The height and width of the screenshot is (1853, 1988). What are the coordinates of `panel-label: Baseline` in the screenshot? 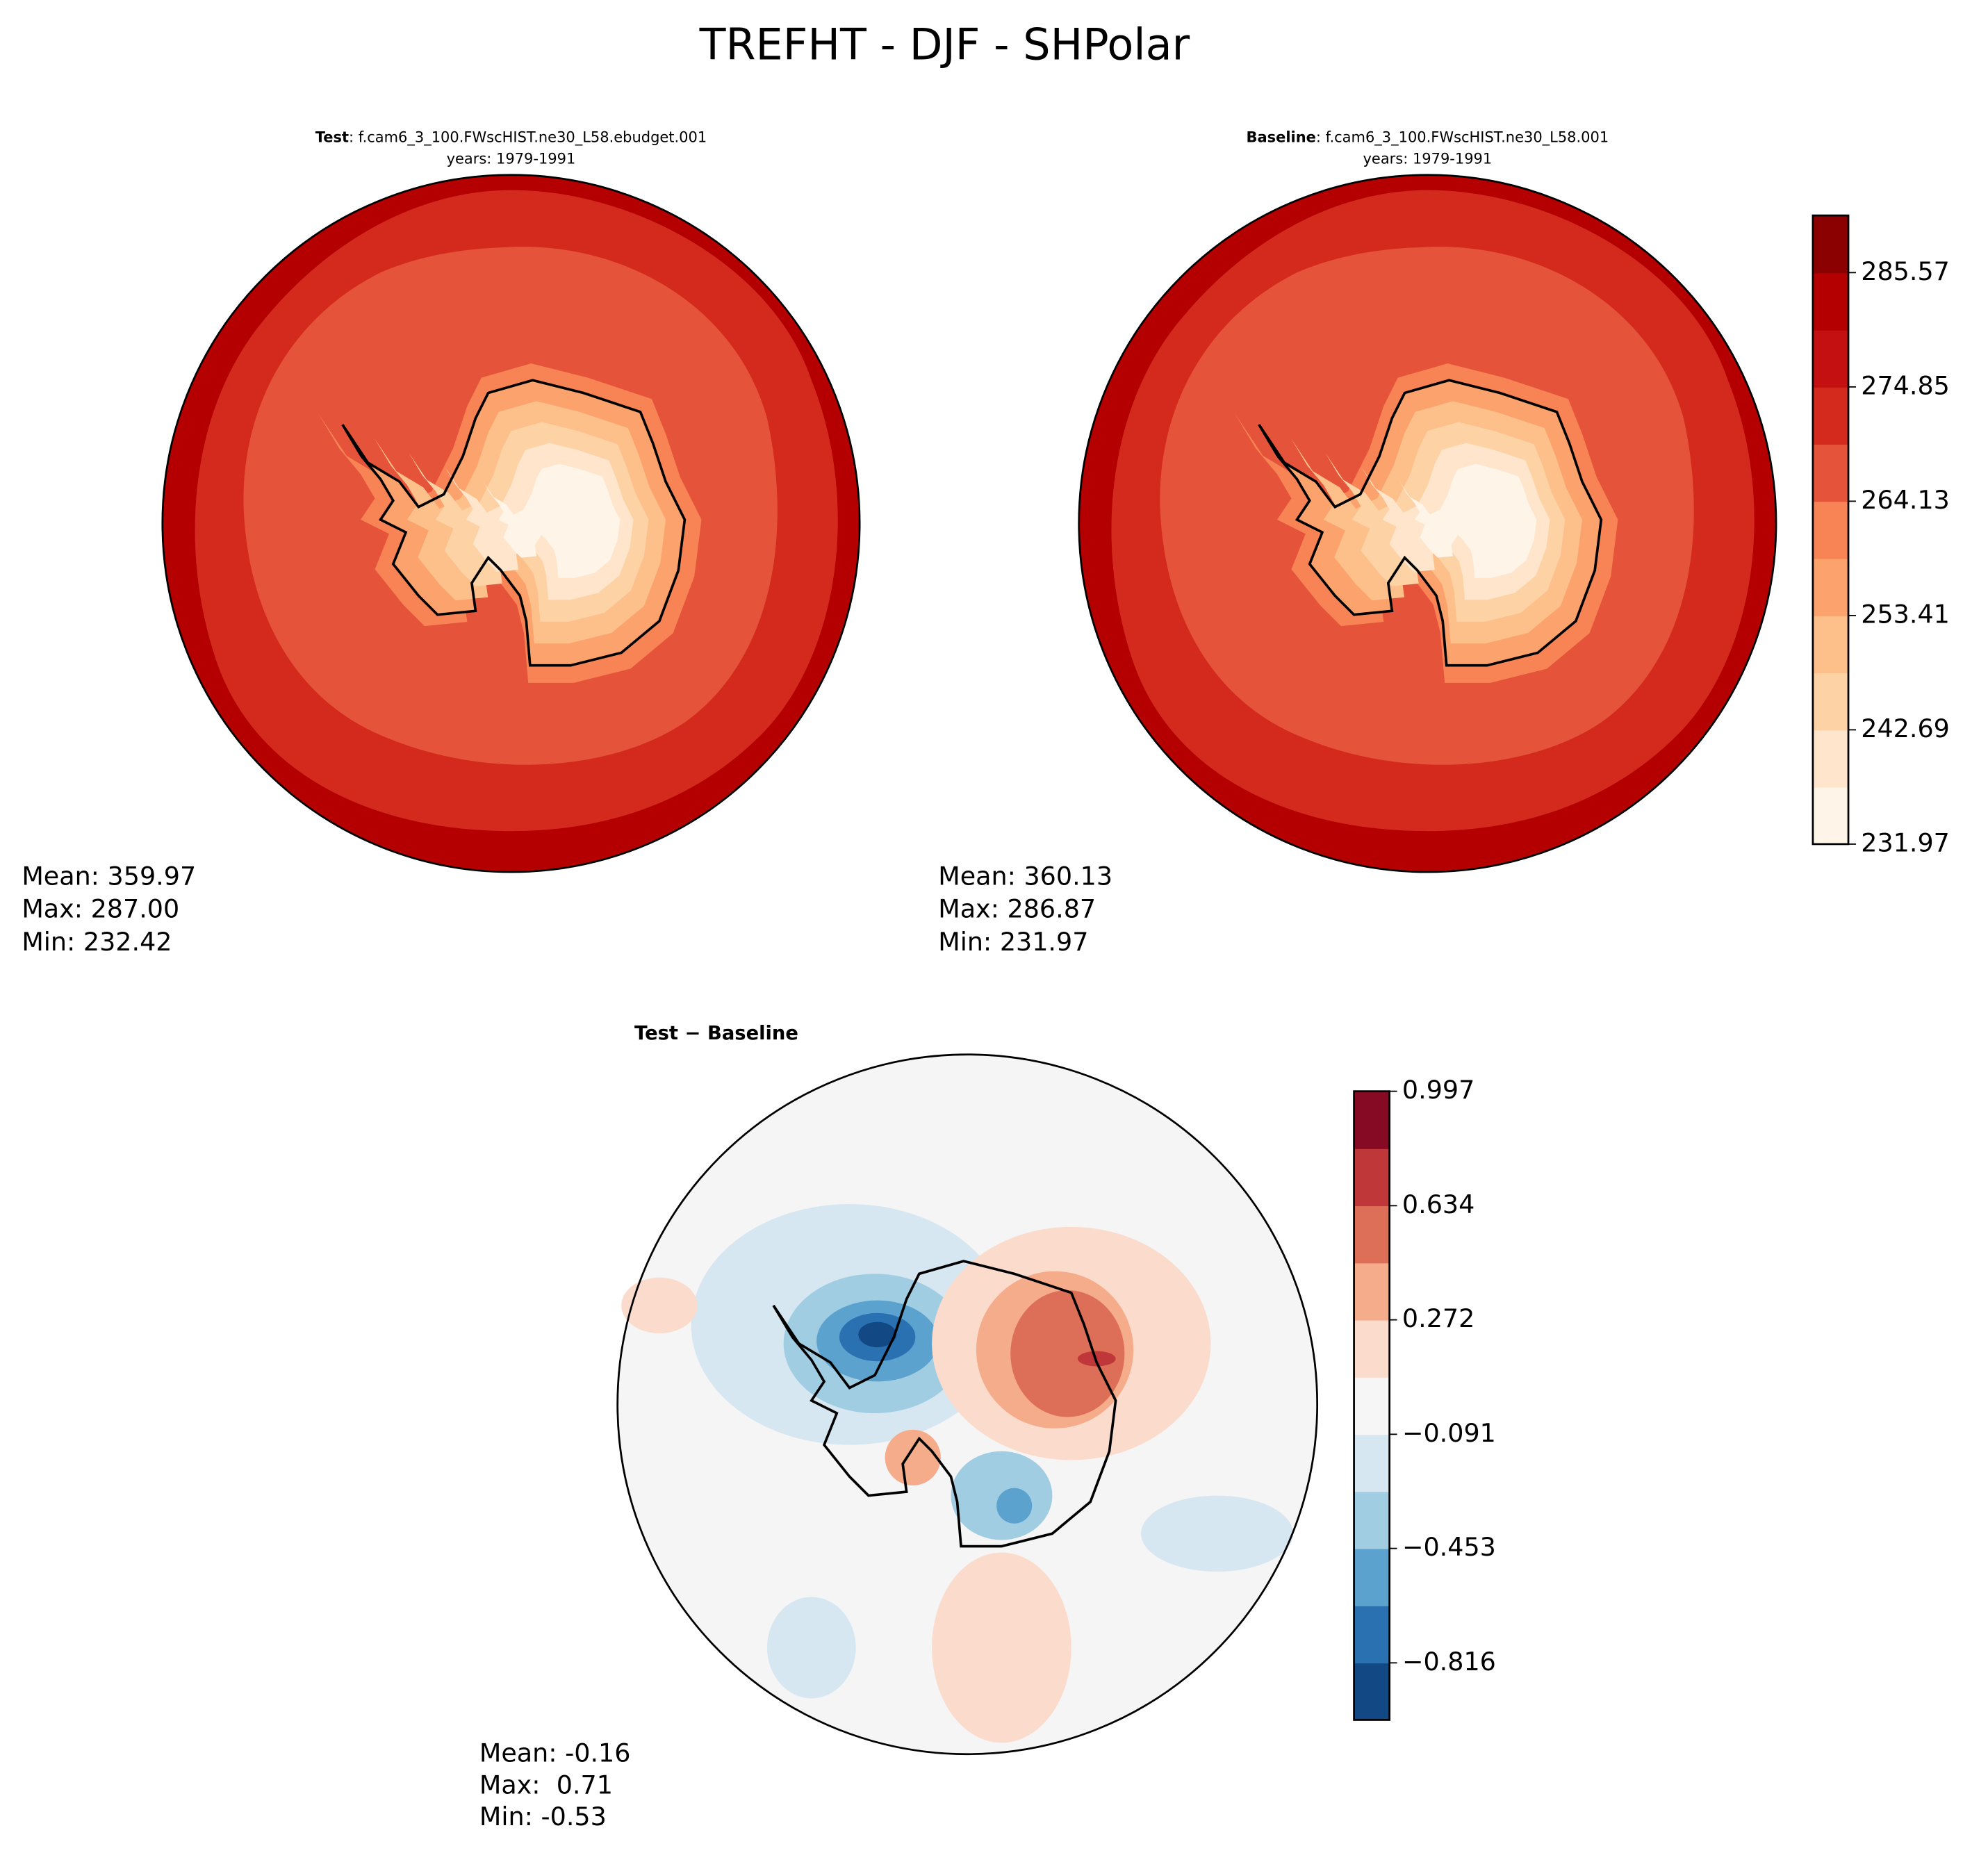 It's located at (1281, 137).